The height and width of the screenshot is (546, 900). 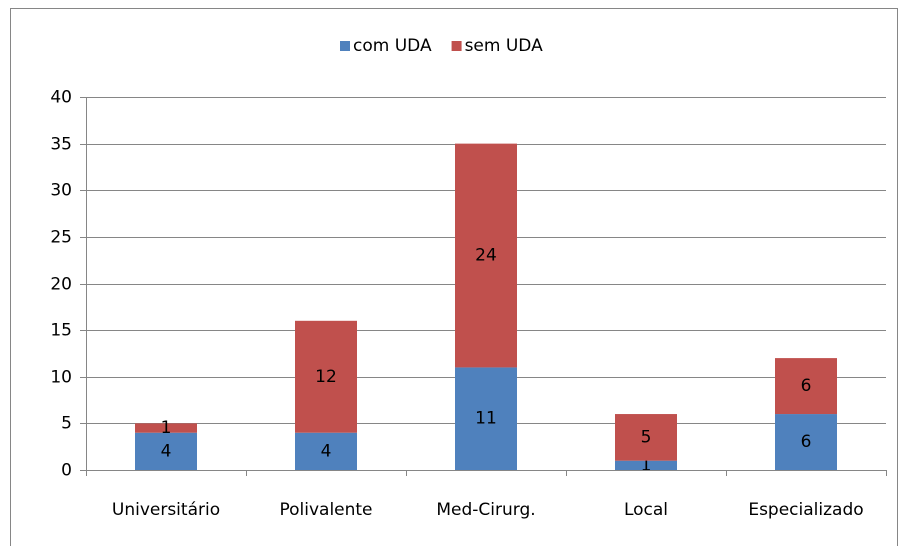 What do you see at coordinates (61, 331) in the screenshot?
I see `y-tick-label: 15` at bounding box center [61, 331].